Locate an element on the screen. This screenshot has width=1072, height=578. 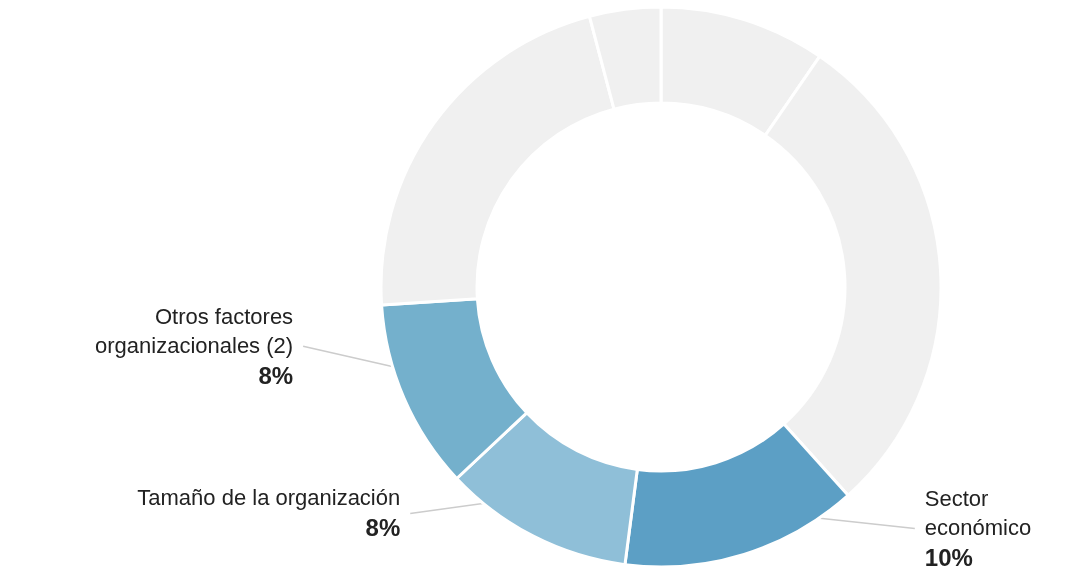
data-label: 10% is located at coordinates (948, 558).